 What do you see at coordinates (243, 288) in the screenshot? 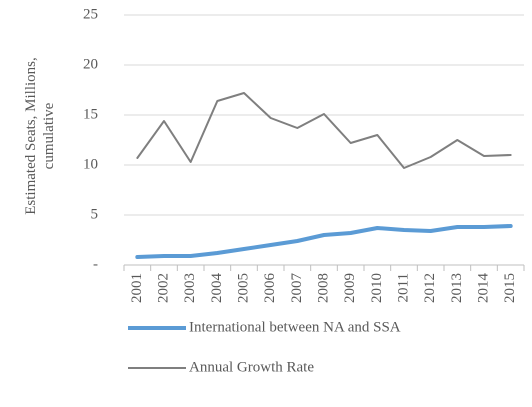
I see `x-tick-label: 2005` at bounding box center [243, 288].